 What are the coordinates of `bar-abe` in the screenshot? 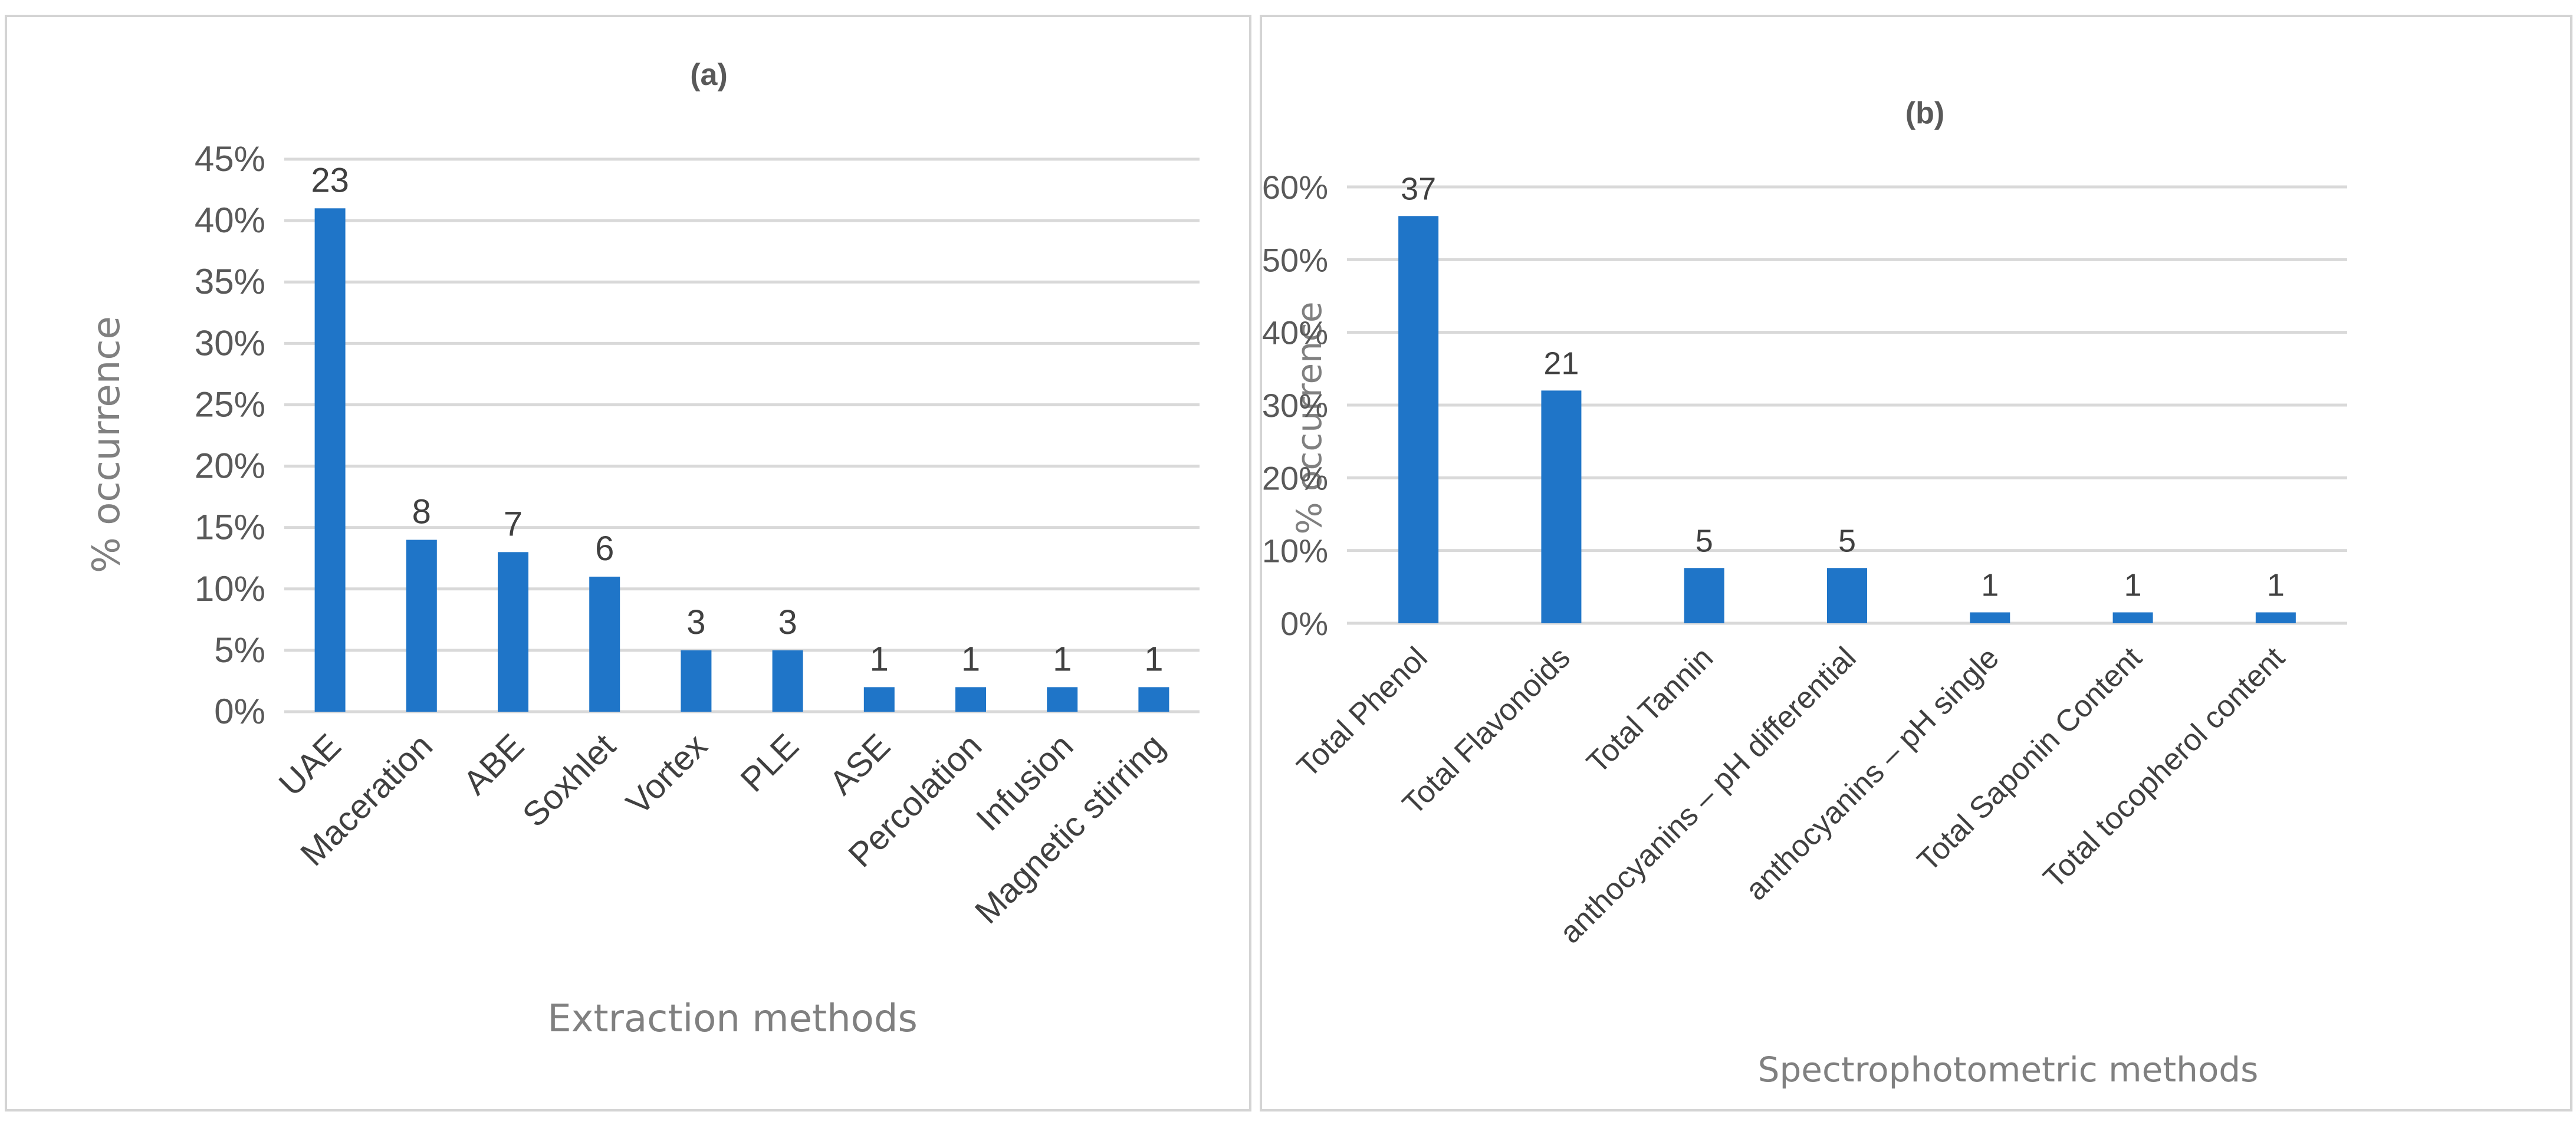 It's located at (513, 632).